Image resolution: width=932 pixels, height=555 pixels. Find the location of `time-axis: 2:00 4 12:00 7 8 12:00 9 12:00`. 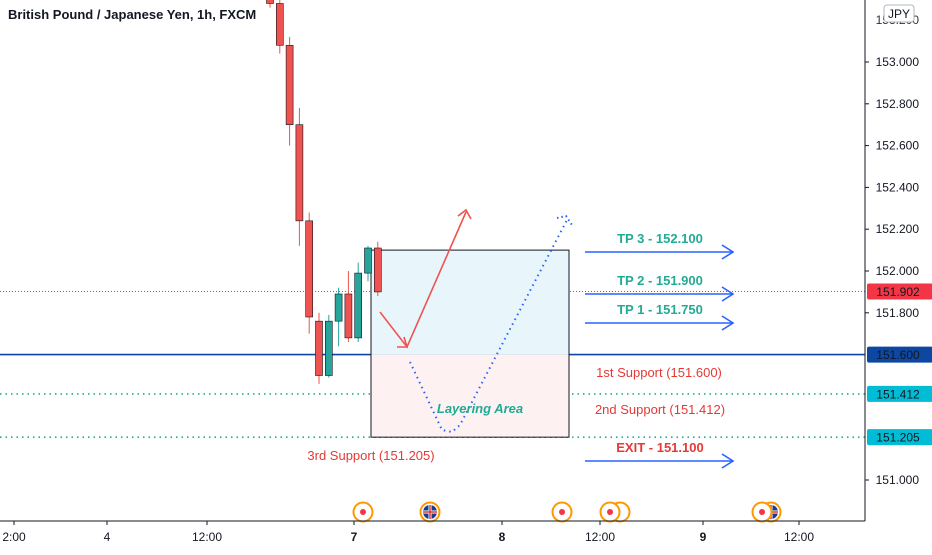

time-axis: 2:00 4 12:00 7 8 12:00 9 12:00 is located at coordinates (432, 532).